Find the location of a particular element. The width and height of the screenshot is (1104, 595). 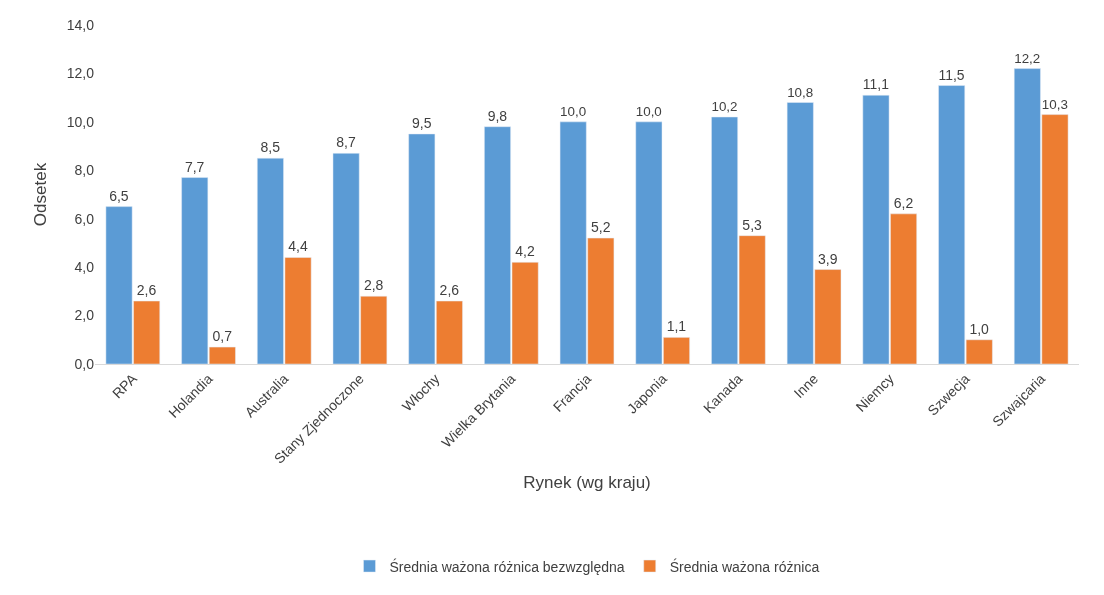

y-tick-label: 6,0 is located at coordinates (84, 218).